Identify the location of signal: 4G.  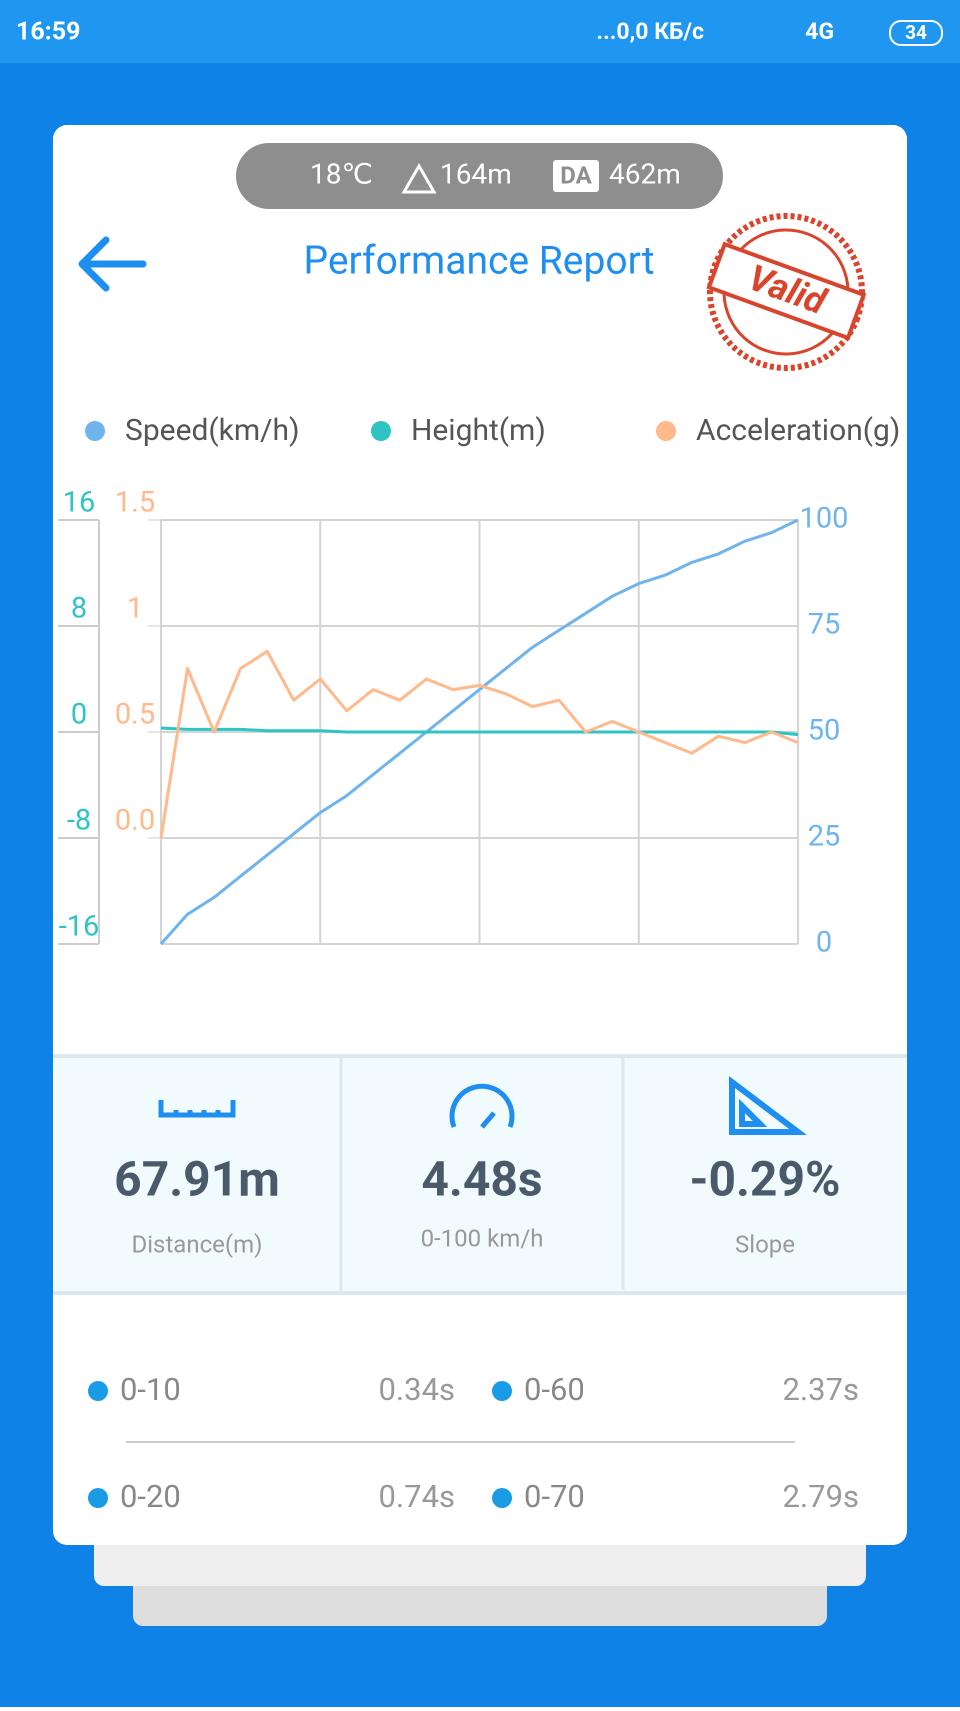
(819, 31).